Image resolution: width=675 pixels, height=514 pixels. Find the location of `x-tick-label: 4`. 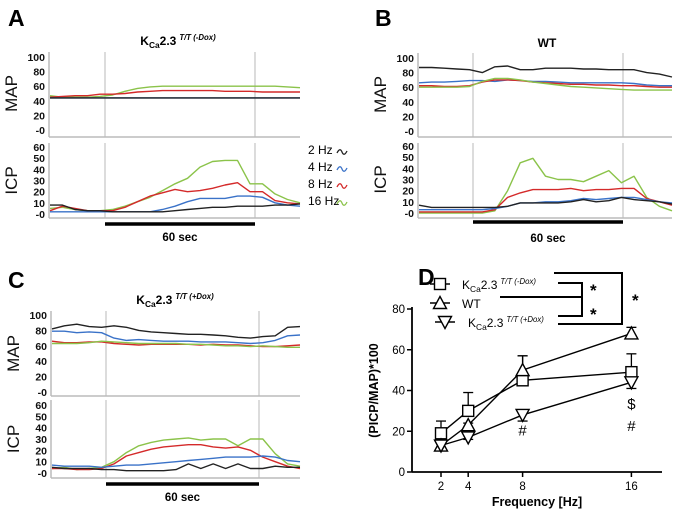

x-tick-label: 4 is located at coordinates (468, 487).